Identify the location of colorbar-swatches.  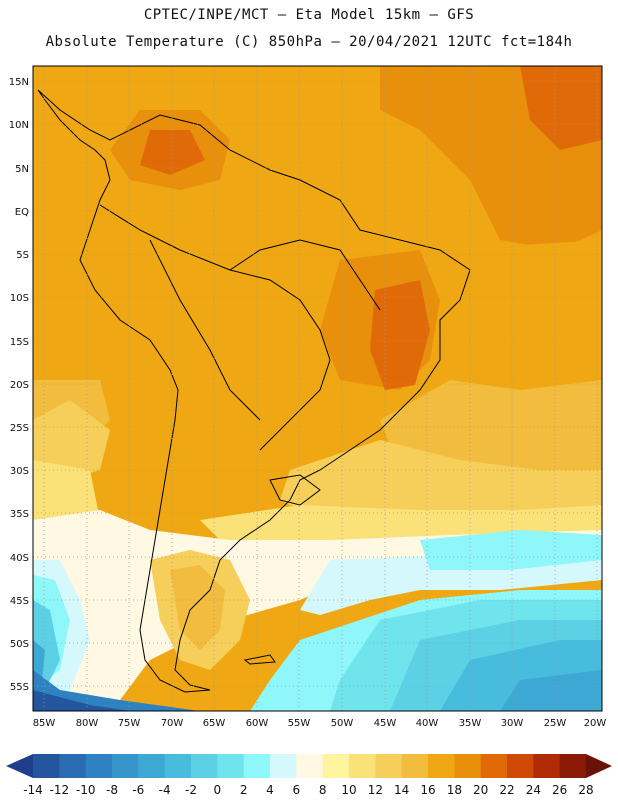
(310, 766).